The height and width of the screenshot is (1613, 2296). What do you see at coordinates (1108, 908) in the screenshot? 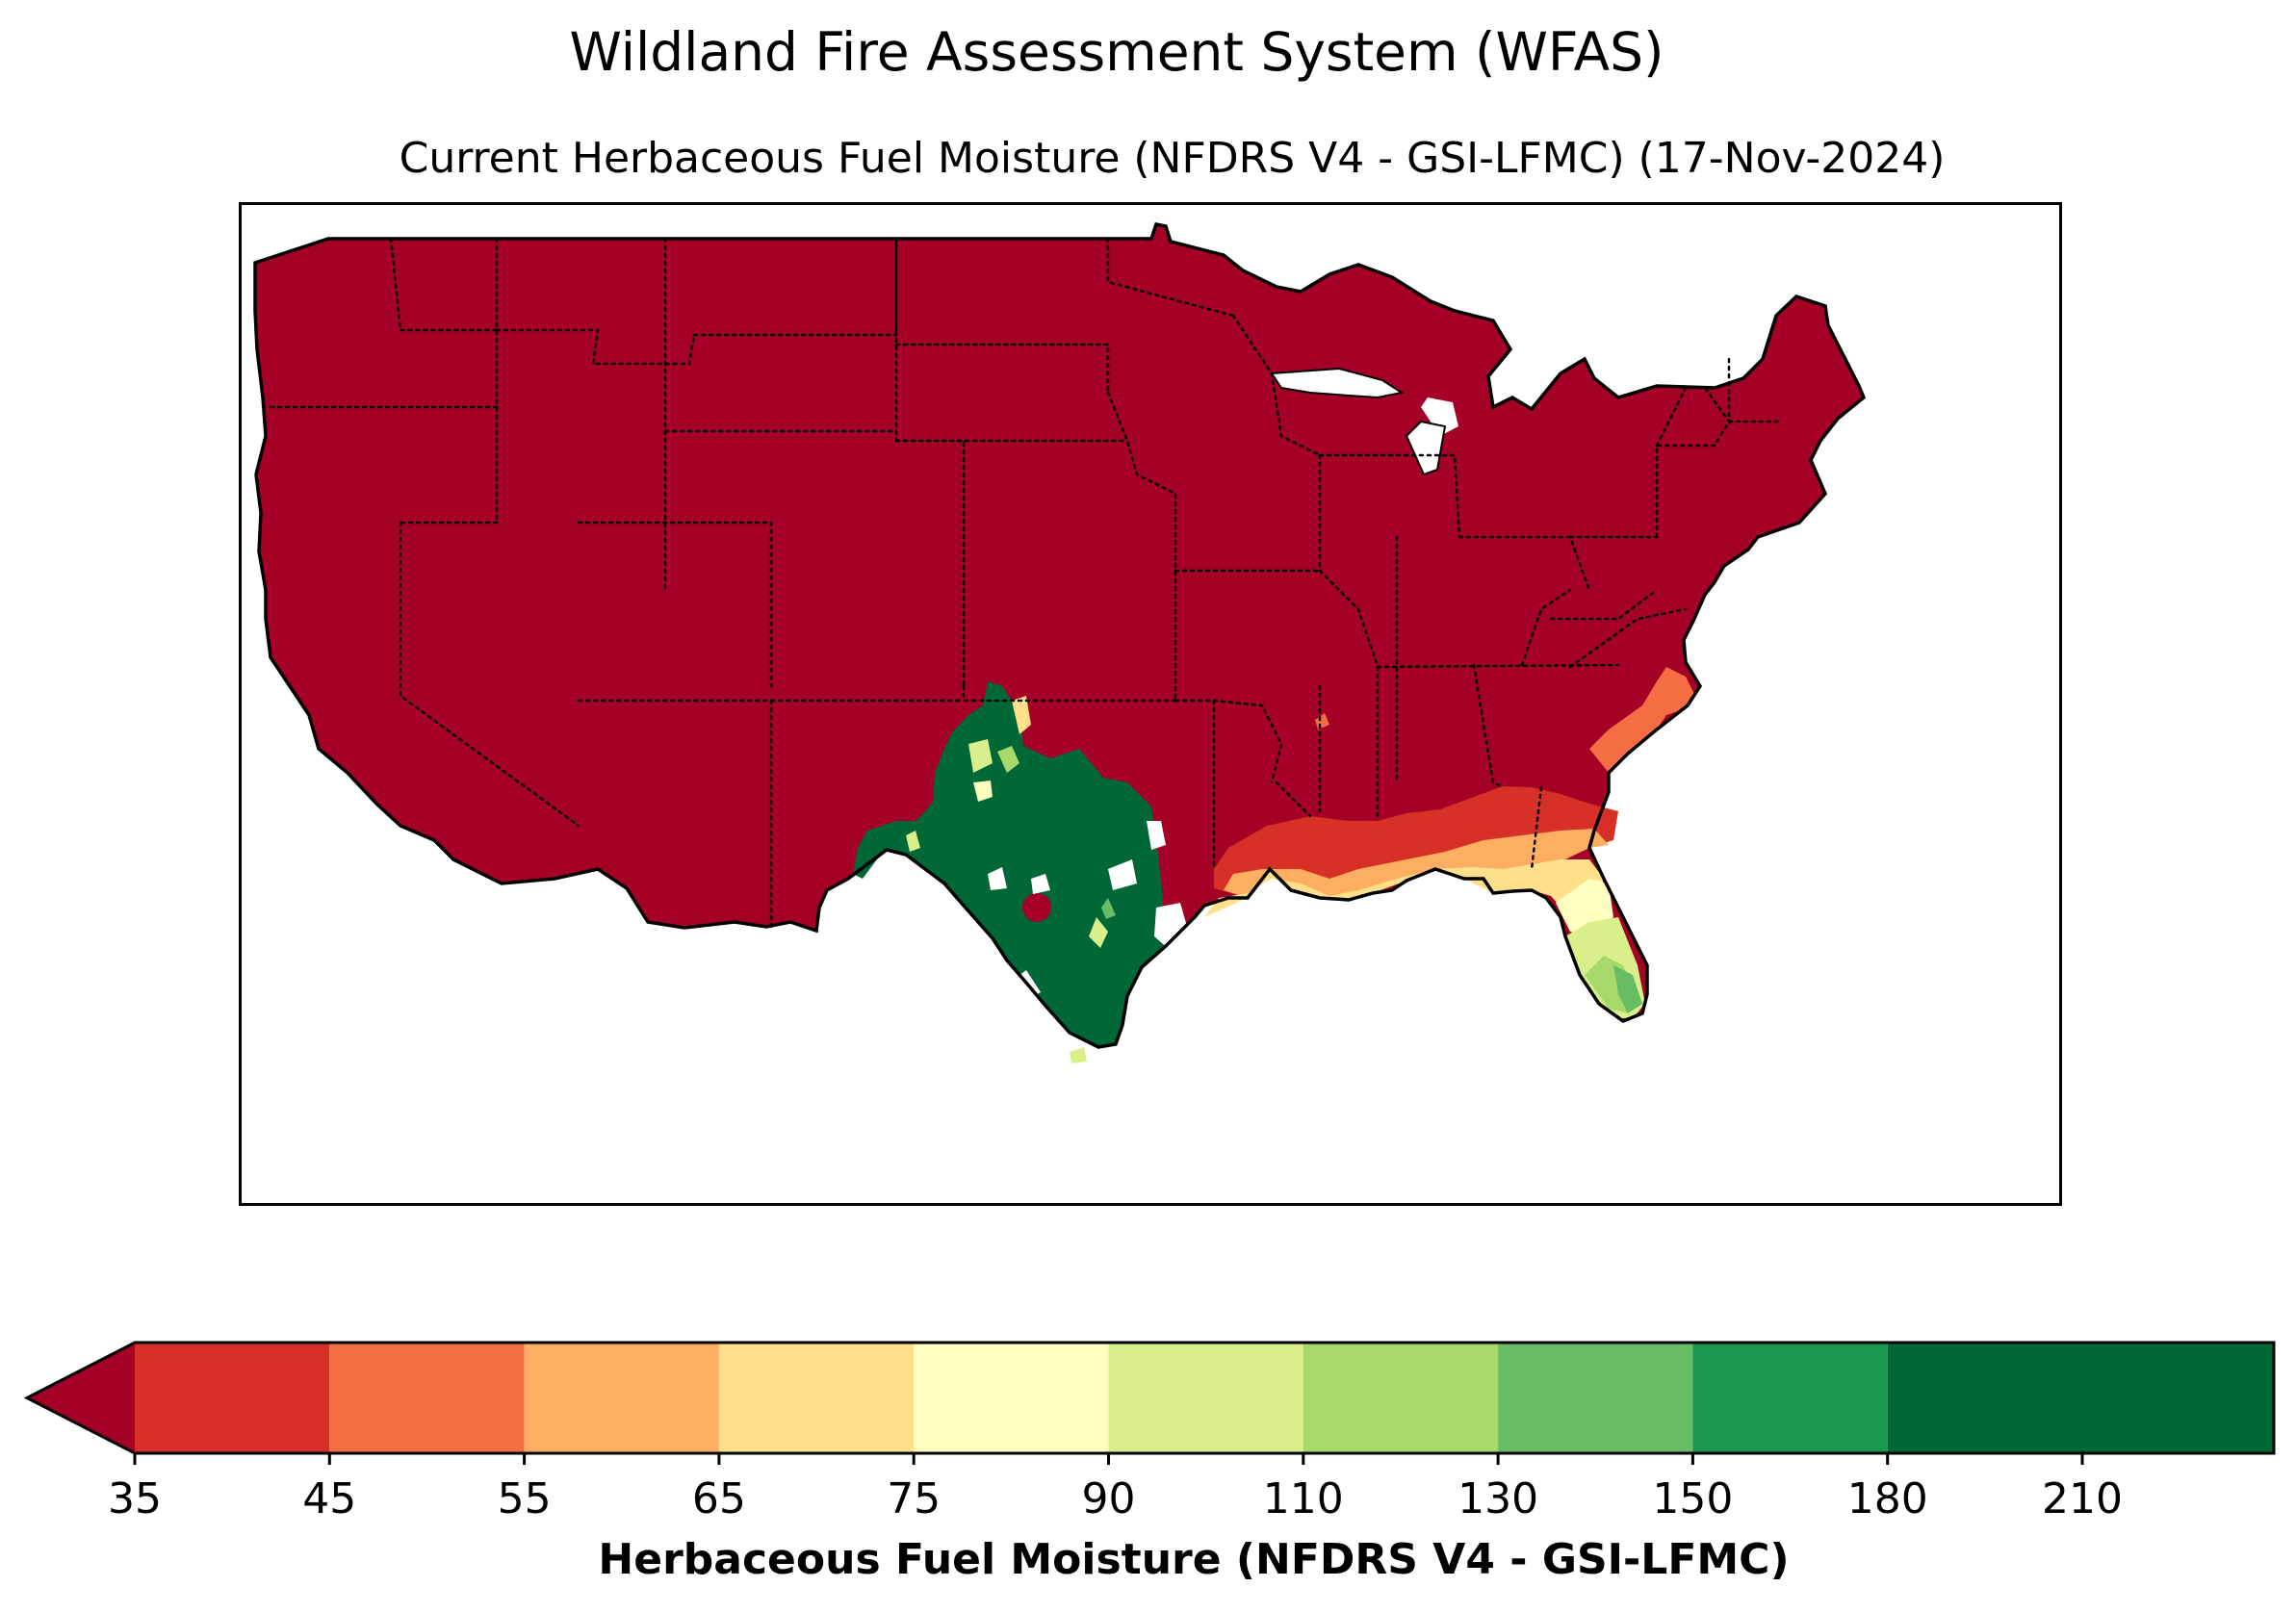
I see `zone-130-150-texas` at bounding box center [1108, 908].